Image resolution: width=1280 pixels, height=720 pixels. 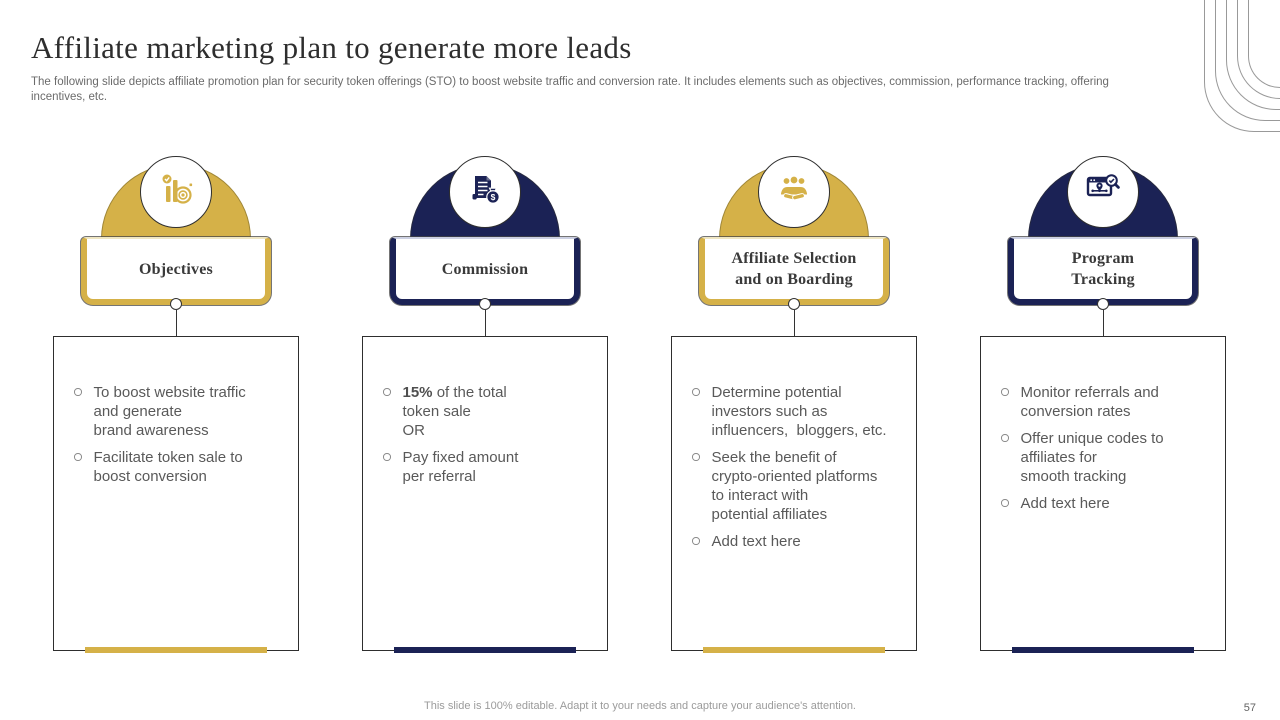 What do you see at coordinates (460, 467) in the screenshot?
I see `bullet-text: Pay fixed amount per referral` at bounding box center [460, 467].